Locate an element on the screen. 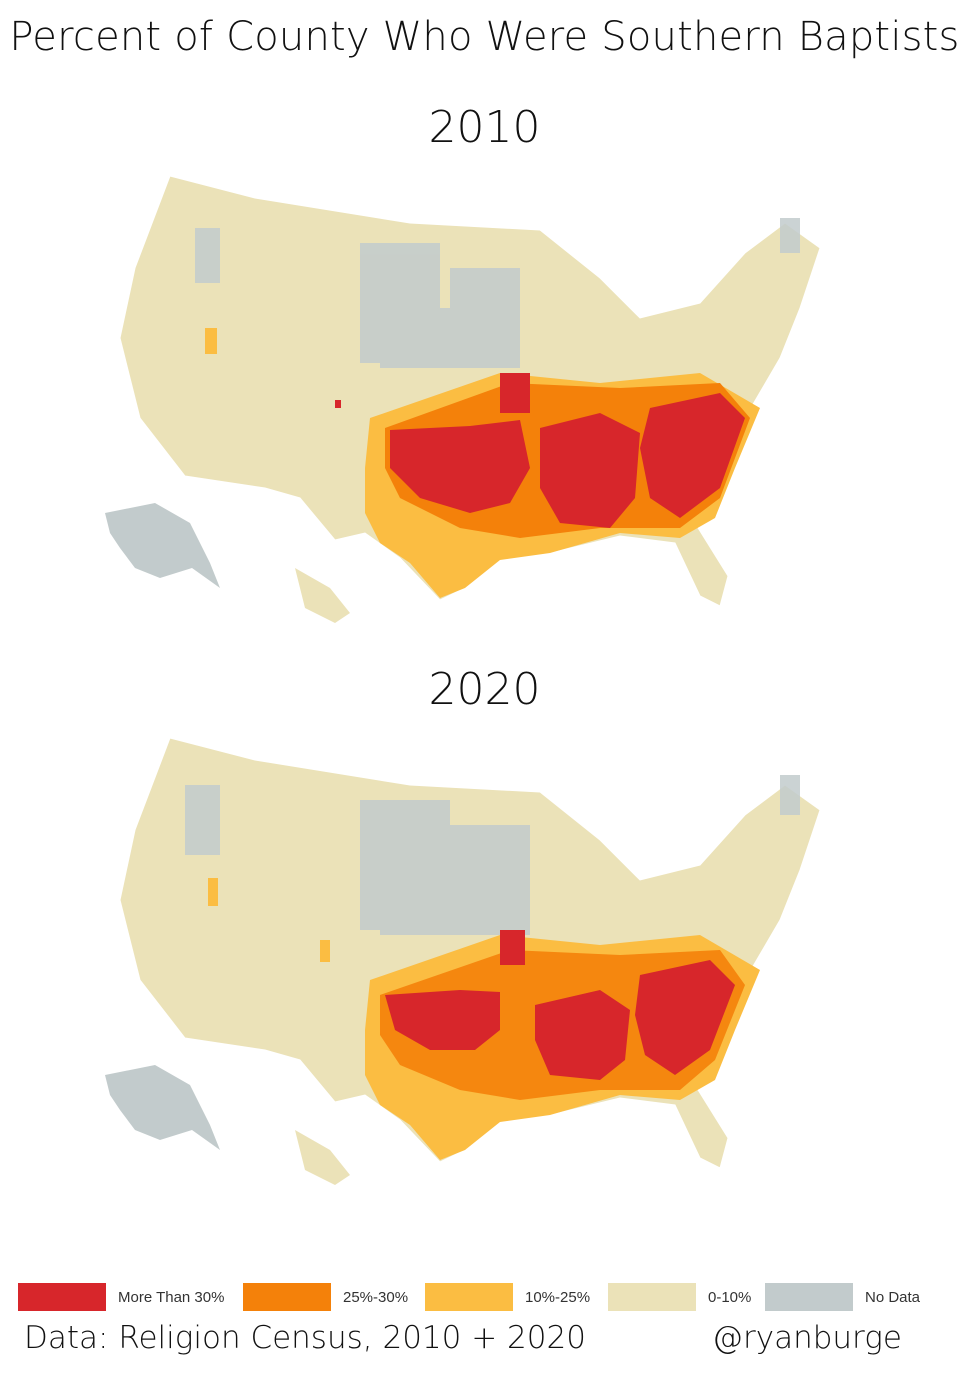 This screenshot has height=1399, width=969. no-data-regions-2020 is located at coordinates (492, 855).